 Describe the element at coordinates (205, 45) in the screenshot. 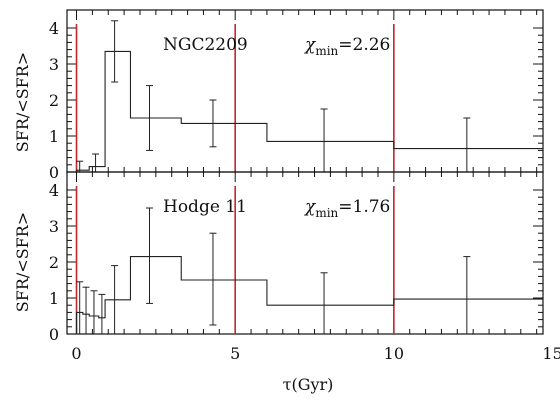

I see `panel-title-ngc2209: NGC2209` at that location.